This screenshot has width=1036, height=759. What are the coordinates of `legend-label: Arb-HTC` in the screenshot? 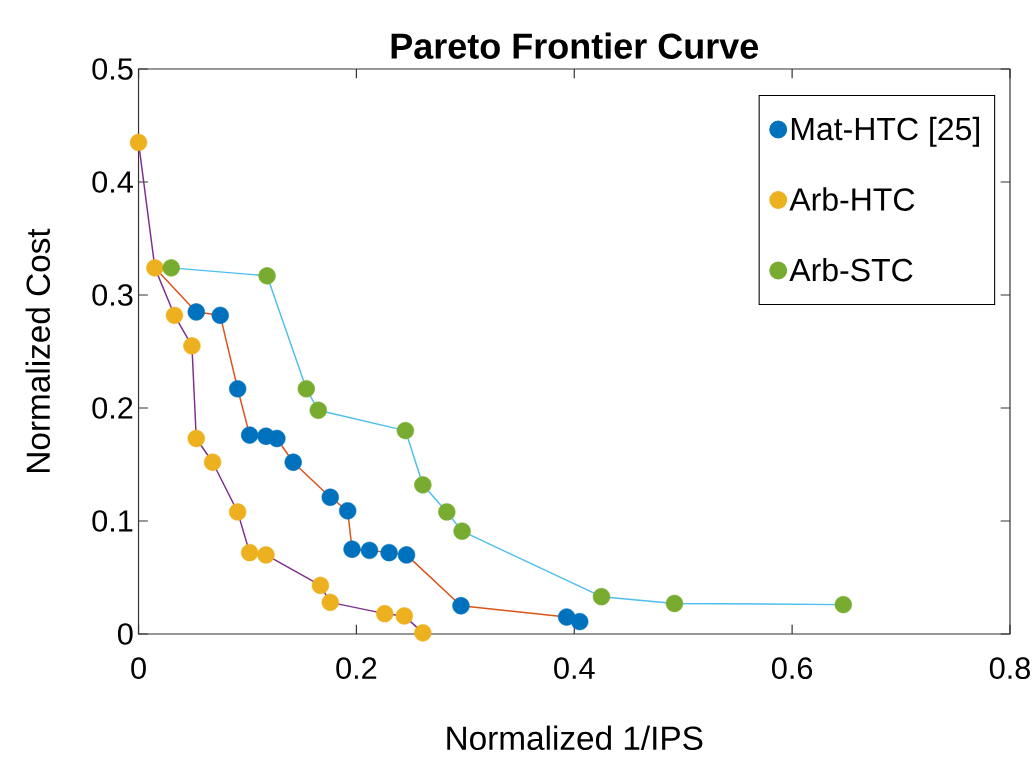 It's located at (852, 199).